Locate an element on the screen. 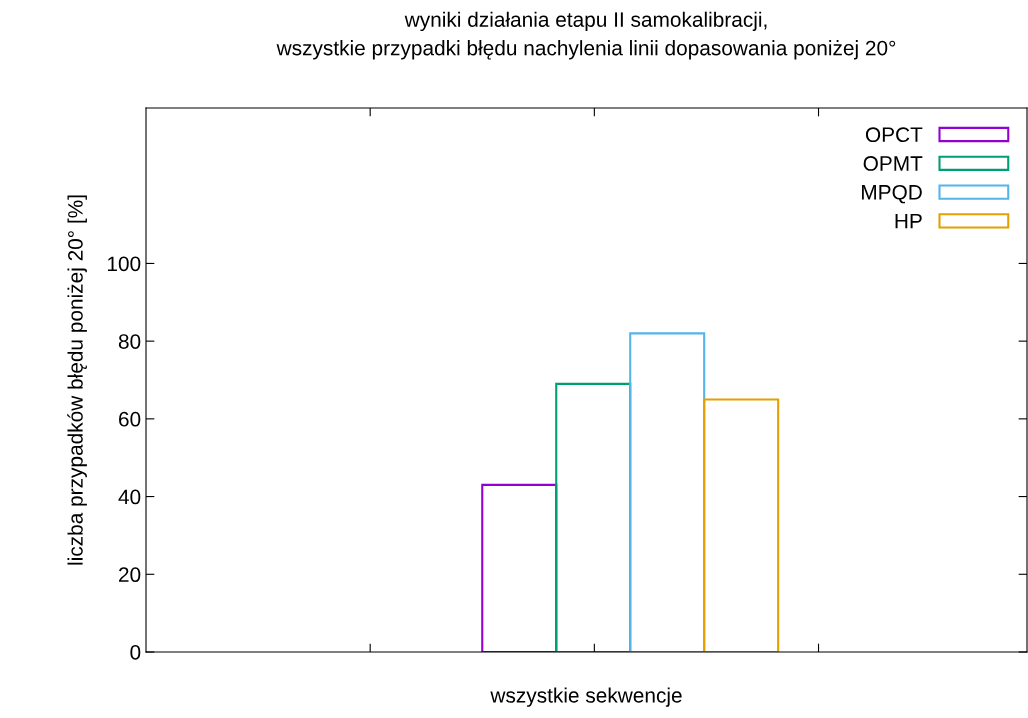 The image size is (1028, 718). chart-title: wyniki działania etapu II samokalibracji, wszystkie przypadki błędu nachylenia linii dopasowania poniżej 20° is located at coordinates (586, 35).